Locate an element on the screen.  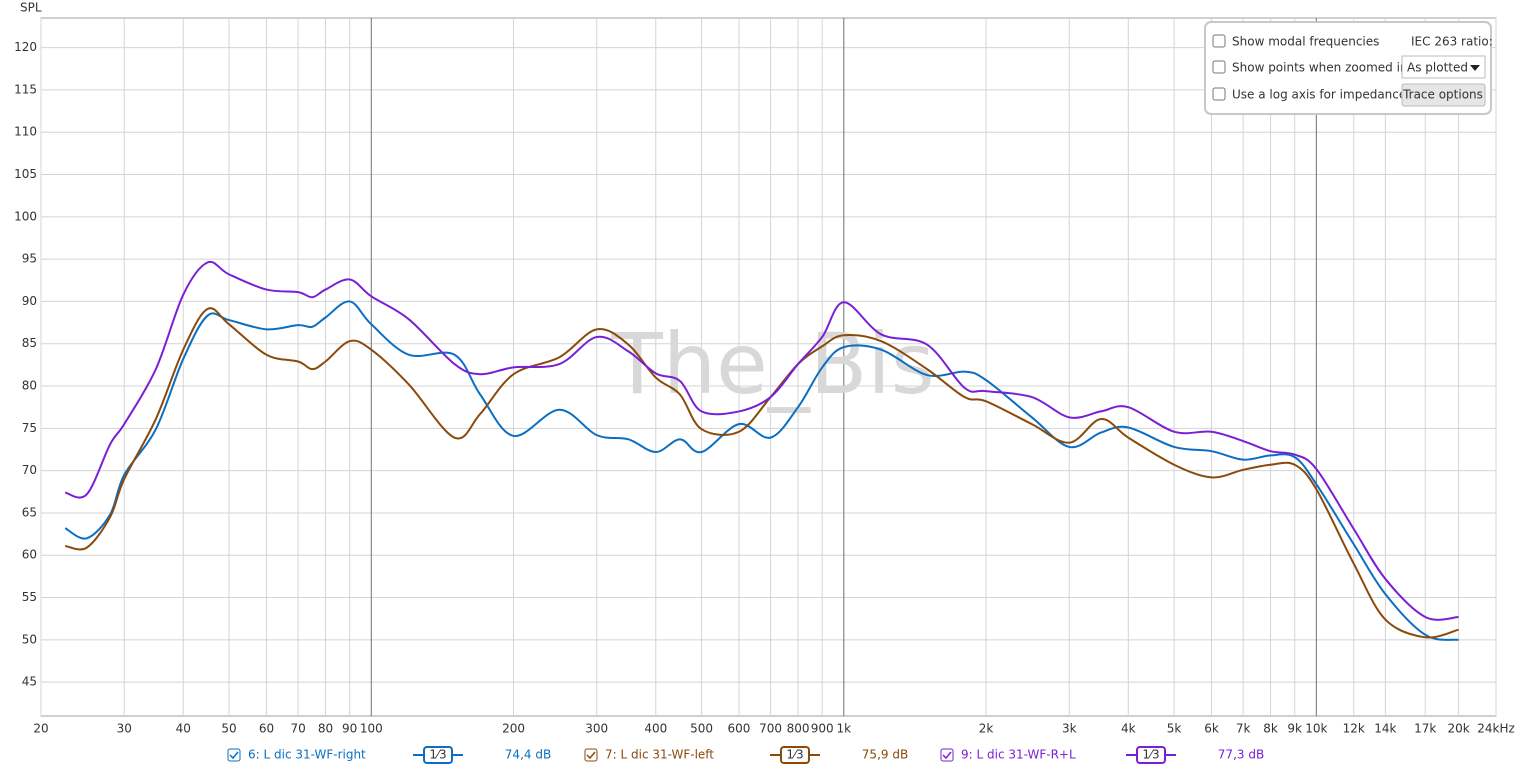
option-label: Show points when zoomed in is located at coordinates (1320, 68).